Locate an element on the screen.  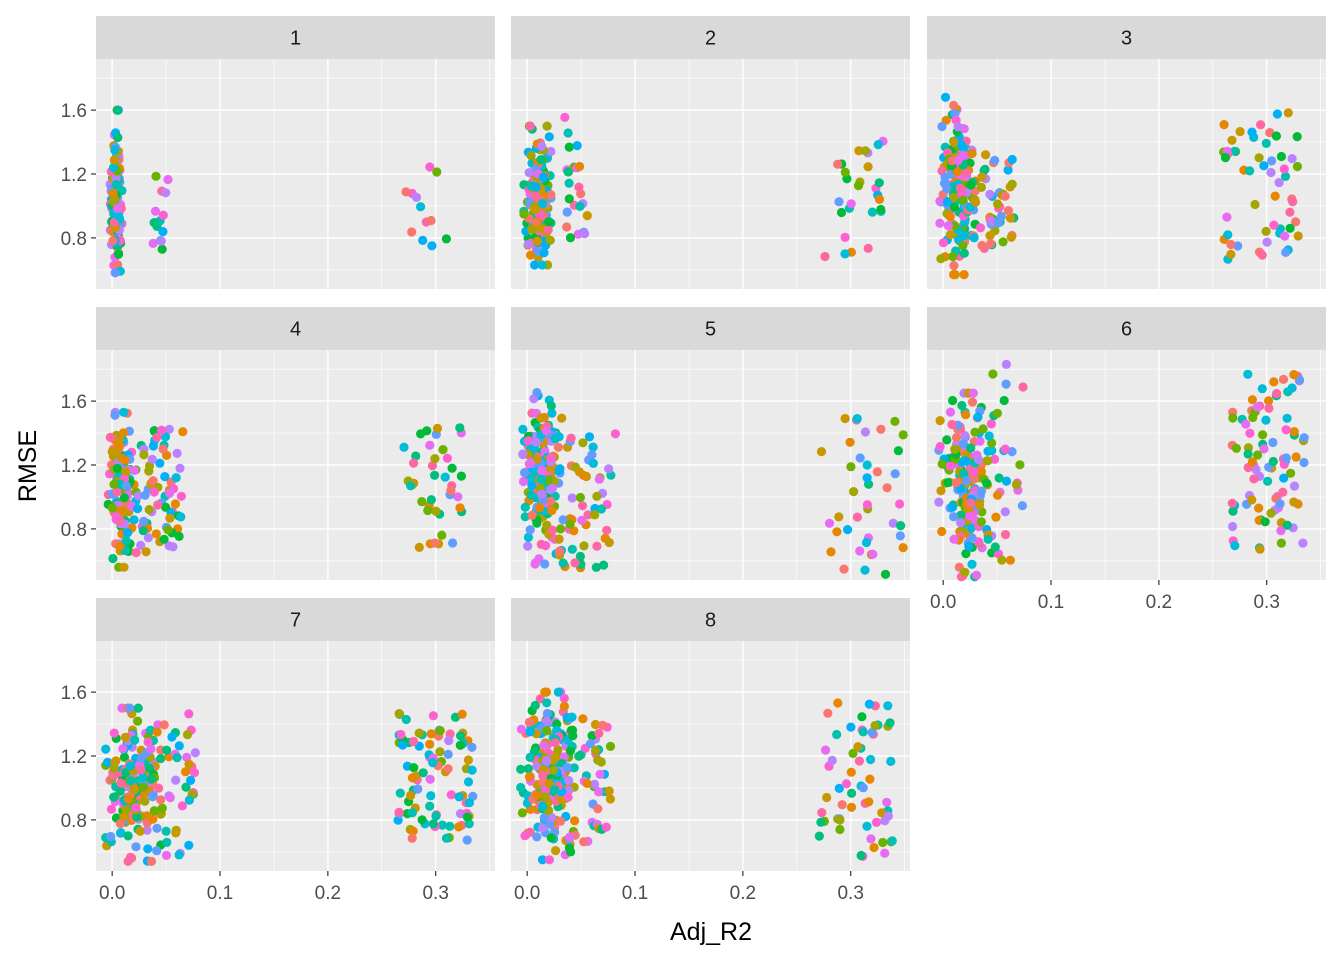
facet-panel-8: 8 0.0 0.1 0.2 0.3 is located at coordinates (710, 751).